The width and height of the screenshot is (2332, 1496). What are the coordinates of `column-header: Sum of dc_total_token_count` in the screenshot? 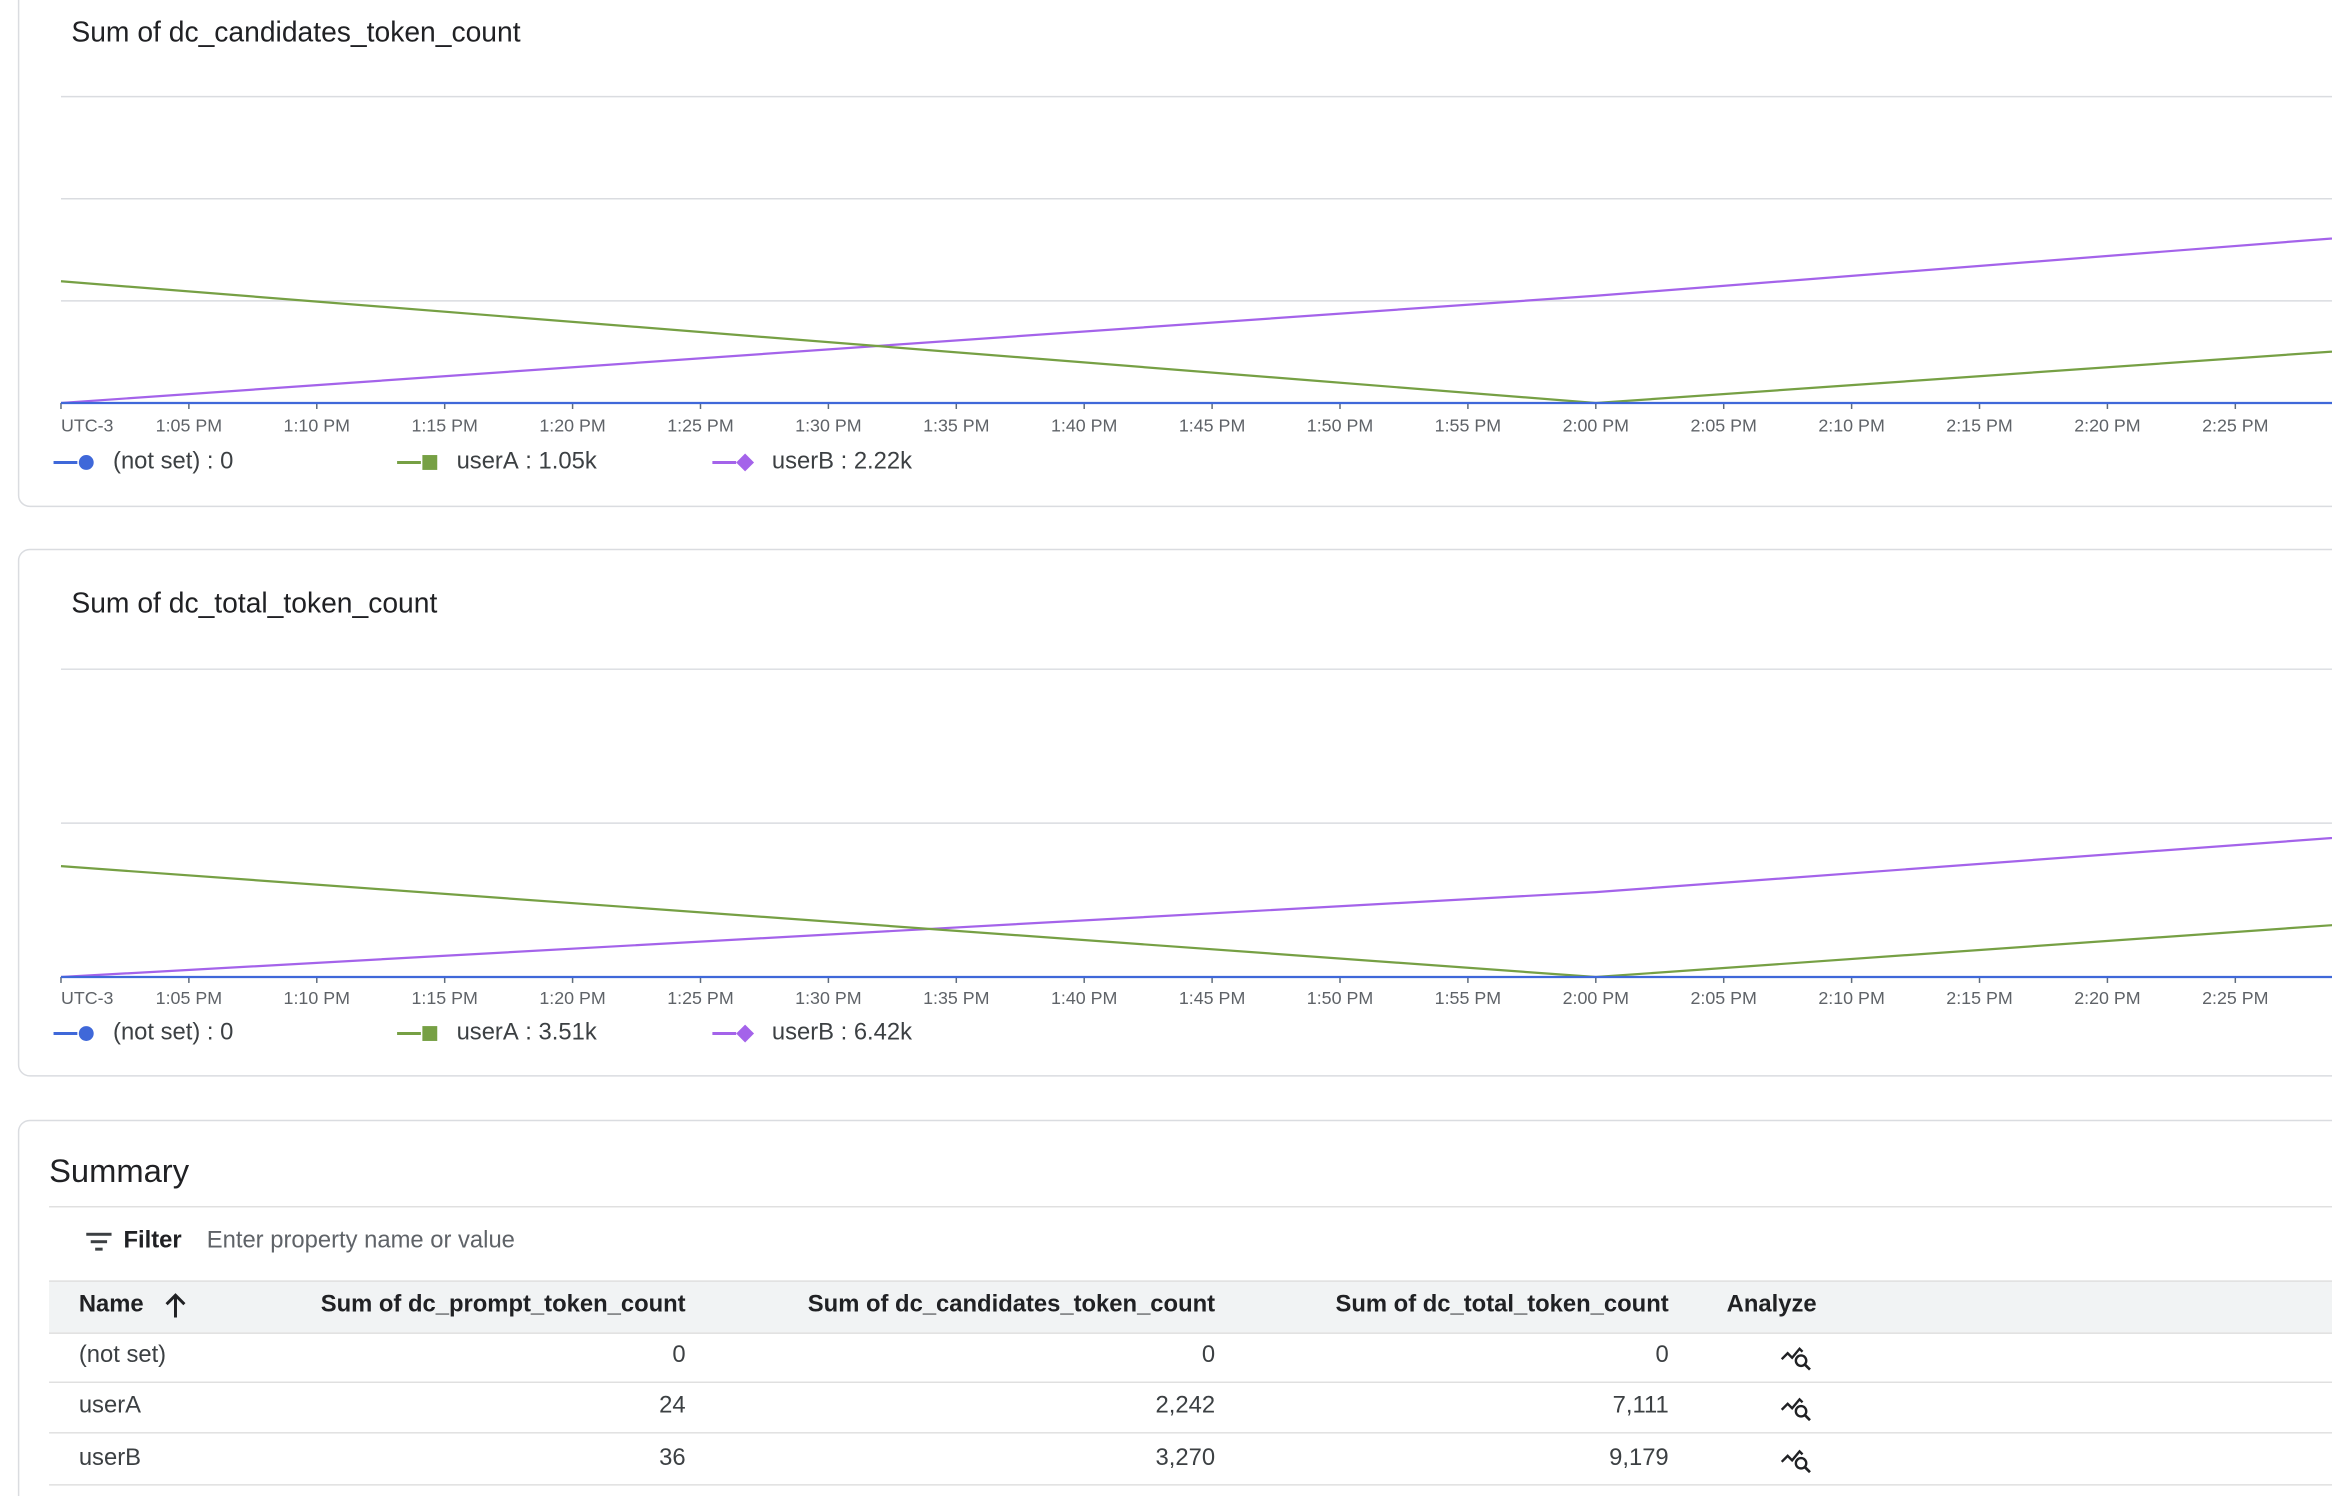 It's located at (1502, 1305).